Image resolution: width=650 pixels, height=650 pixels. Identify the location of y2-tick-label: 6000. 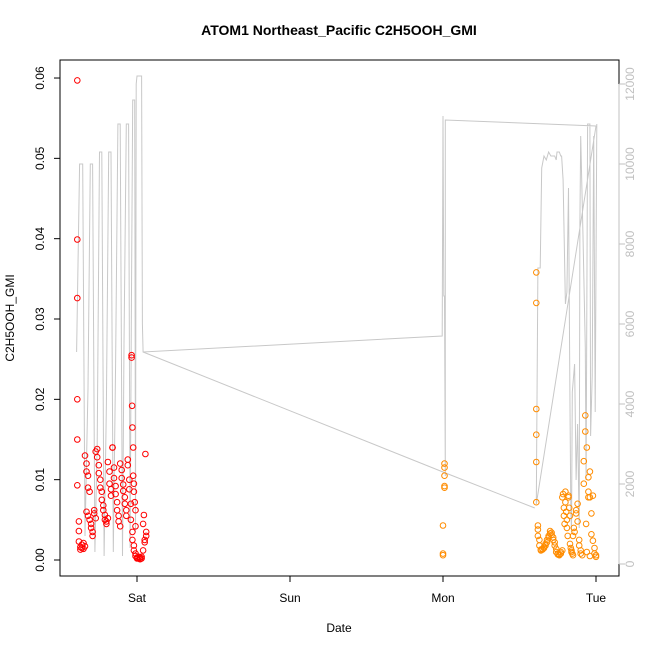
(630, 323).